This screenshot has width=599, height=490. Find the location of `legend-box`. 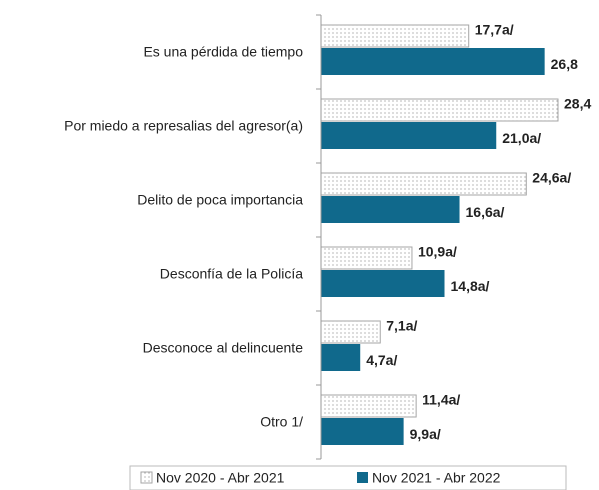

legend-box is located at coordinates (348, 477).